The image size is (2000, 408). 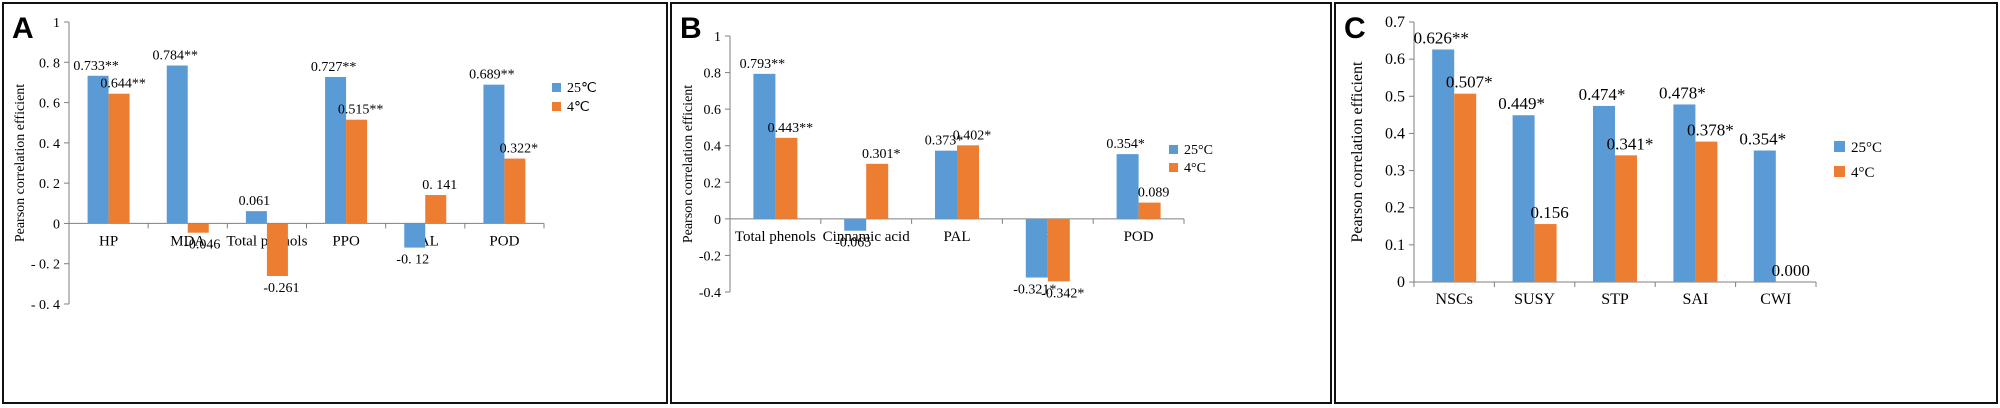 What do you see at coordinates (45, 265) in the screenshot?
I see `y-tick-label: - 0. 2` at bounding box center [45, 265].